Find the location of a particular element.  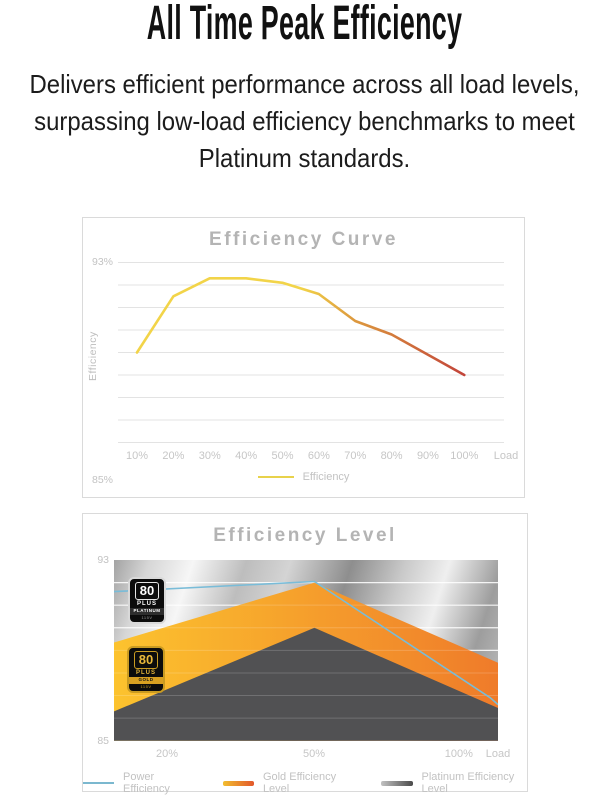

legend-label: Platinum Efficiency Level is located at coordinates (468, 783).